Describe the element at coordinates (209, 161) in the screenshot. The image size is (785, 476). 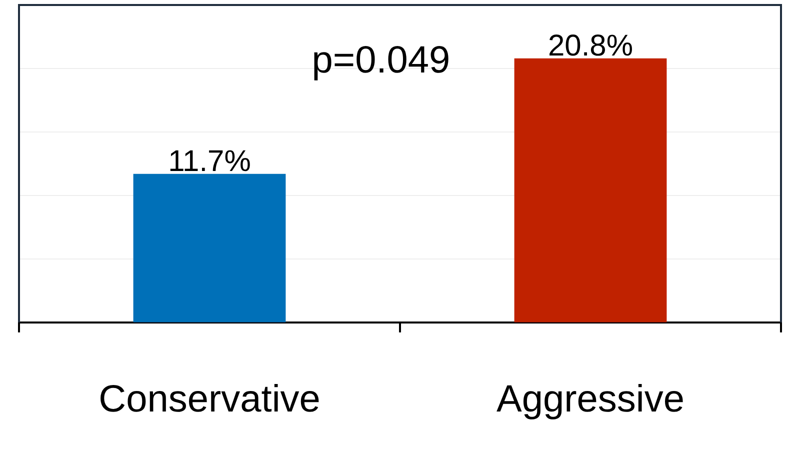
I see `data-label: 11.7%` at that location.